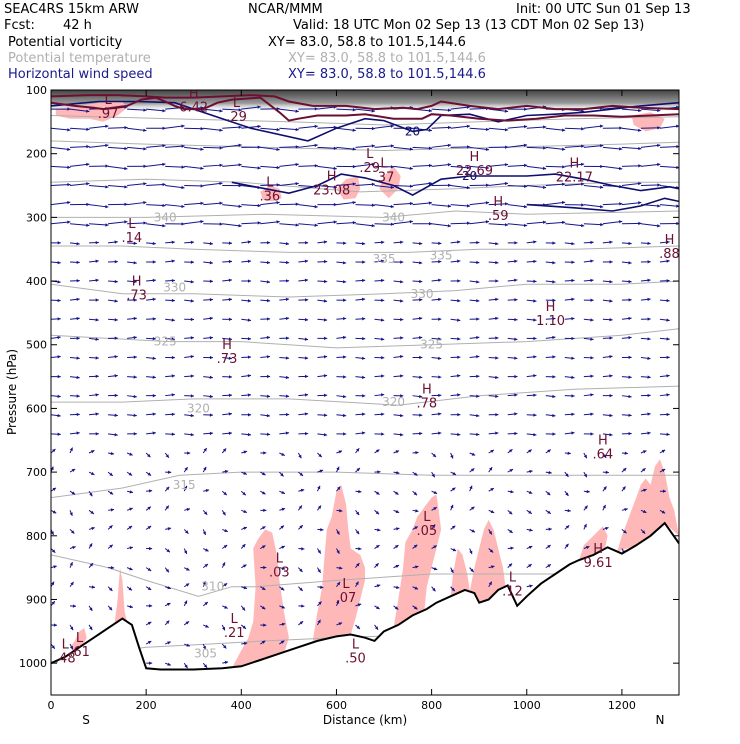 This screenshot has height=744, width=740. What do you see at coordinates (79, 652) in the screenshot?
I see `extremum-value: .61` at bounding box center [79, 652].